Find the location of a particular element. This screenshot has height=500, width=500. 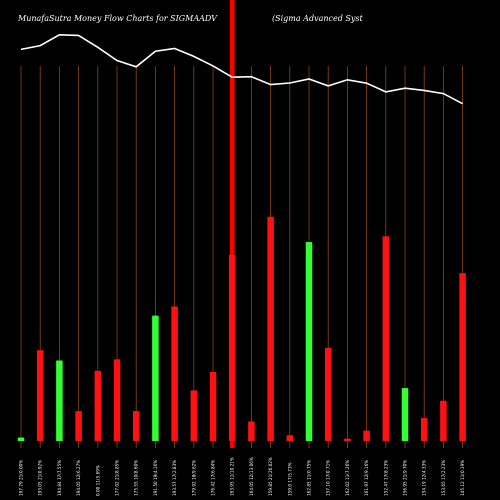

price-line-group is located at coordinates (241, 69).